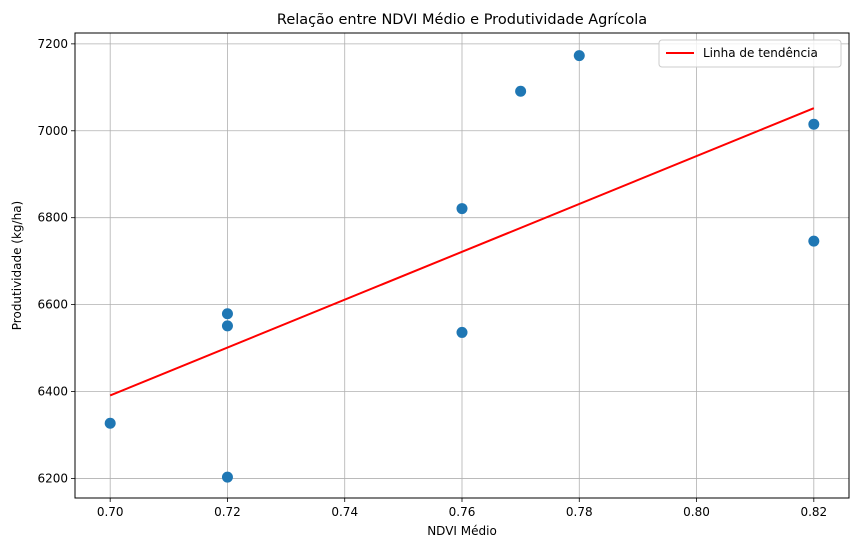 The width and height of the screenshot is (859, 548). Describe the element at coordinates (52, 392) in the screenshot. I see `y-tick-label: 6400` at that location.